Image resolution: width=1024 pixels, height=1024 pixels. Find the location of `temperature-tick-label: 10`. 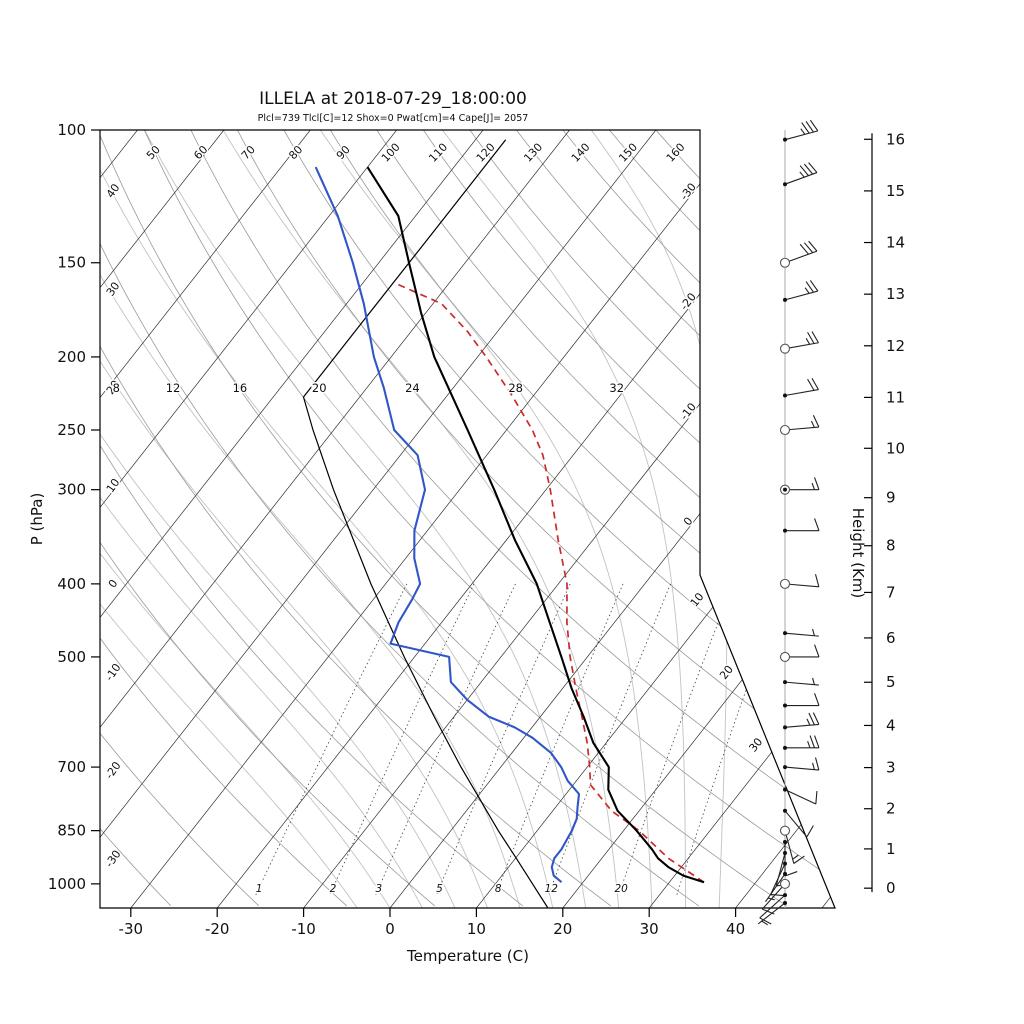

temperature-tick-label: 10 is located at coordinates (476, 929).